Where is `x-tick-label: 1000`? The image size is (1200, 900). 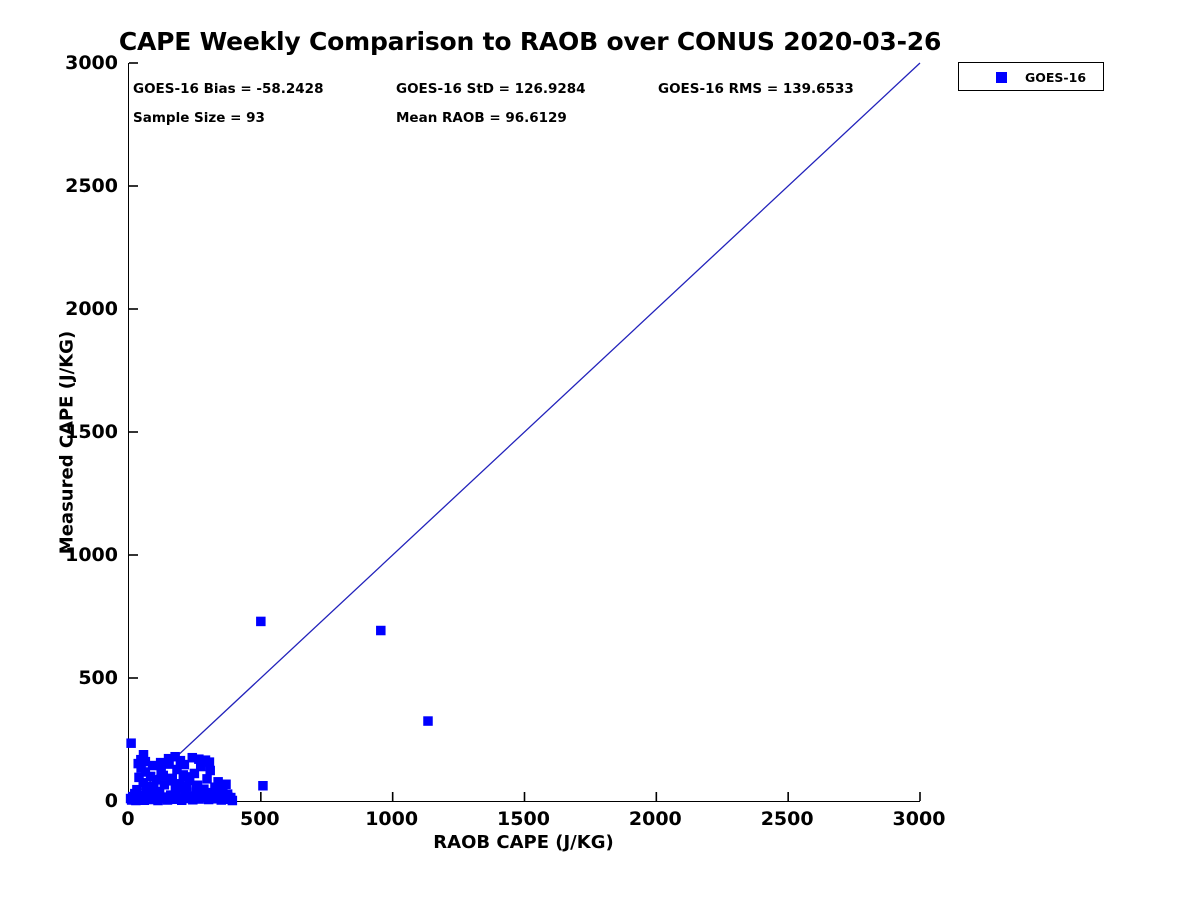 x-tick-label: 1000 is located at coordinates (392, 819).